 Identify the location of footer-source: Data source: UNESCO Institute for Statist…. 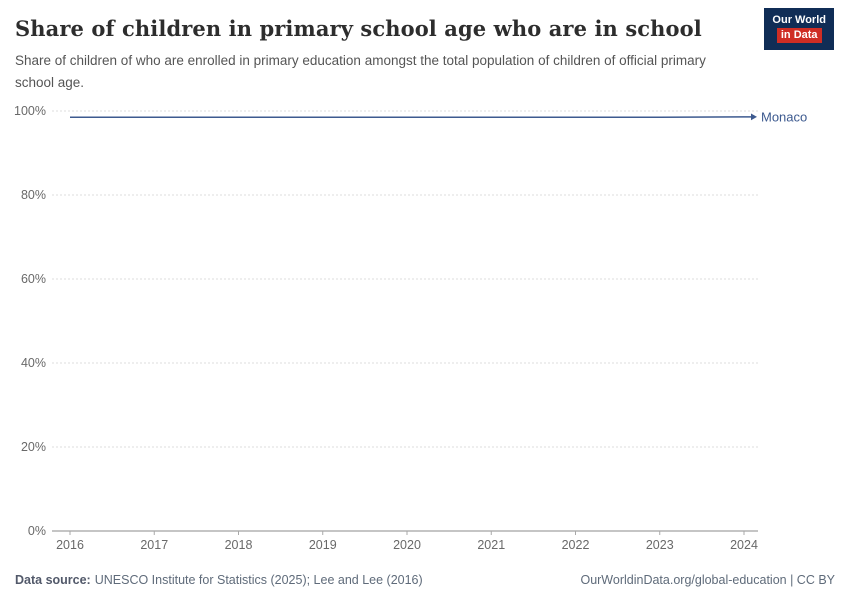
(219, 580).